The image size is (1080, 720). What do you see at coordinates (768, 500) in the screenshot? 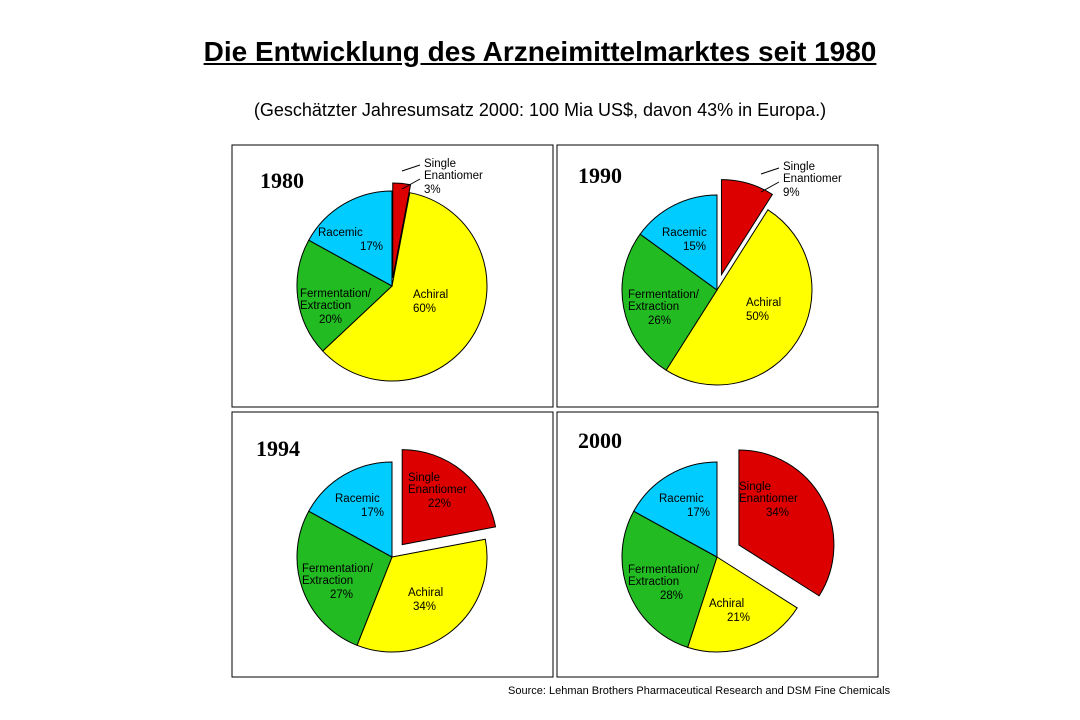
I see `slice-label-single-enantiomer: Single Enantiomer 34%` at bounding box center [768, 500].